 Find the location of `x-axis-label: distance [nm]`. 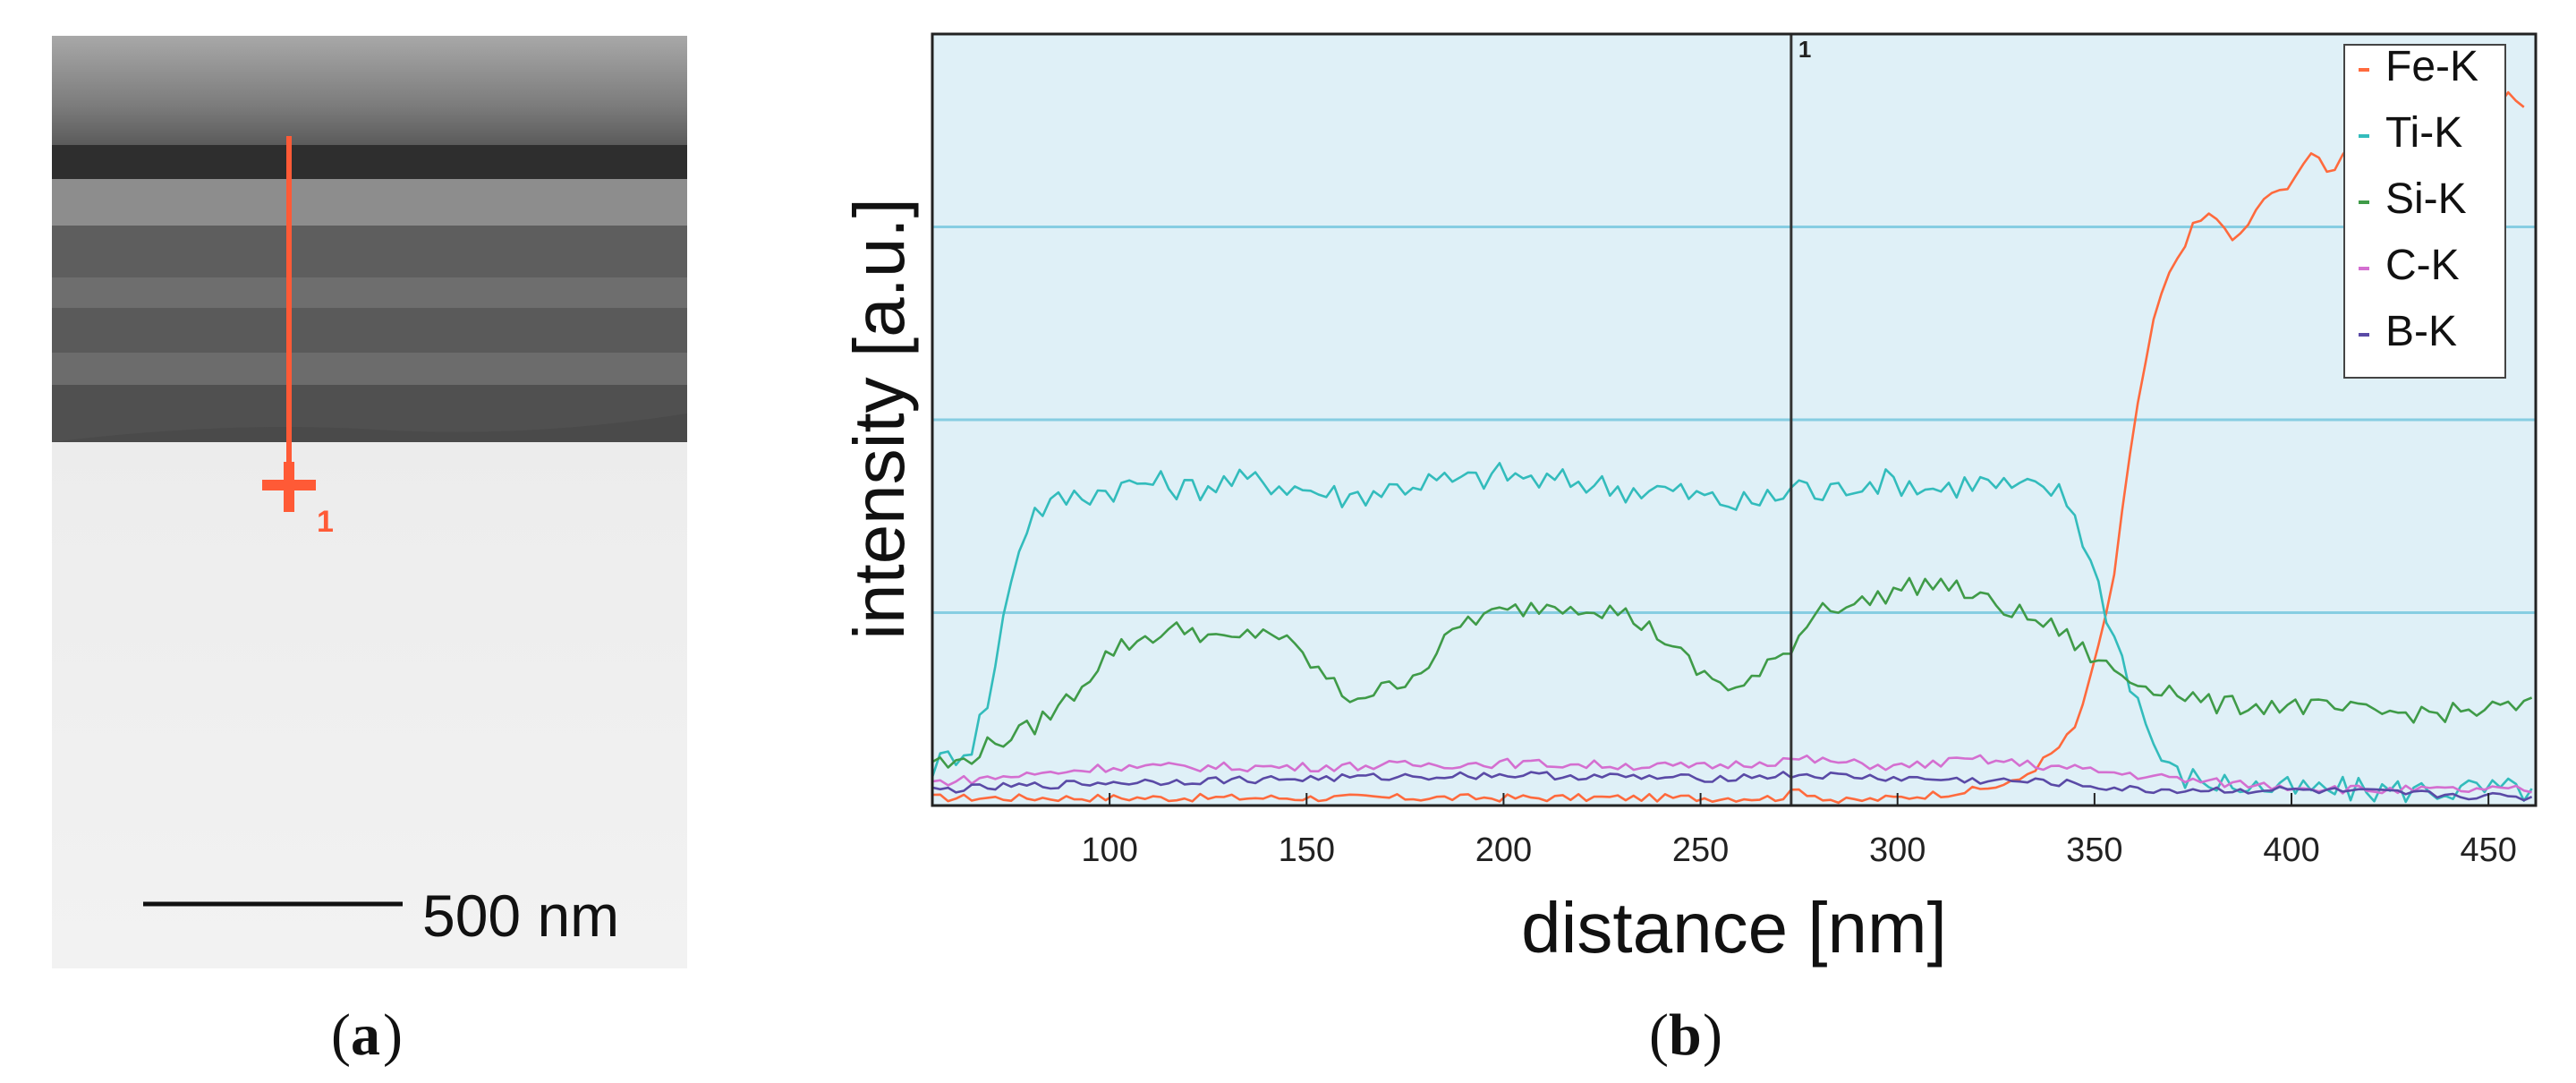

x-axis-label: distance [nm] is located at coordinates (1734, 928).